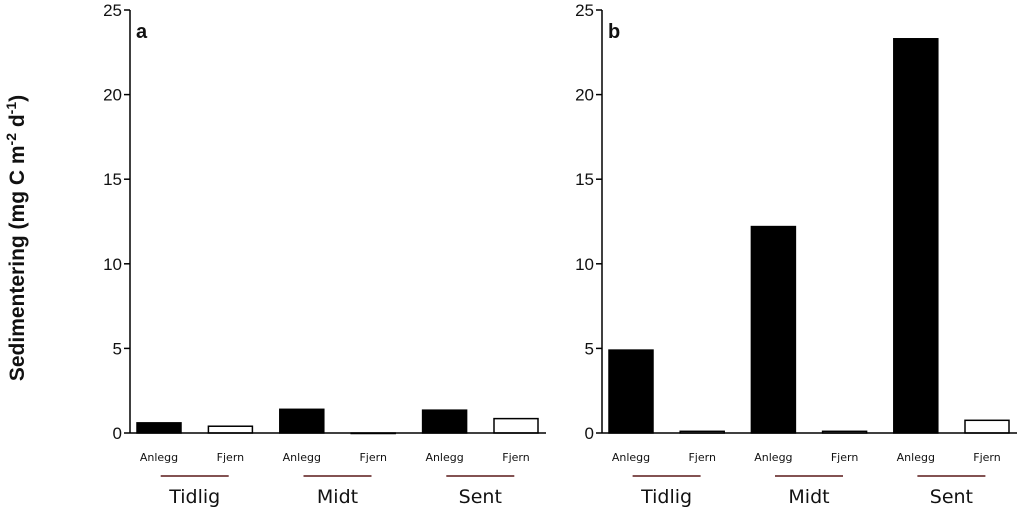 Image resolution: width=1020 pixels, height=525 pixels. What do you see at coordinates (11, 108) in the screenshot?
I see `y-axis-label-sup2: -1` at bounding box center [11, 108].